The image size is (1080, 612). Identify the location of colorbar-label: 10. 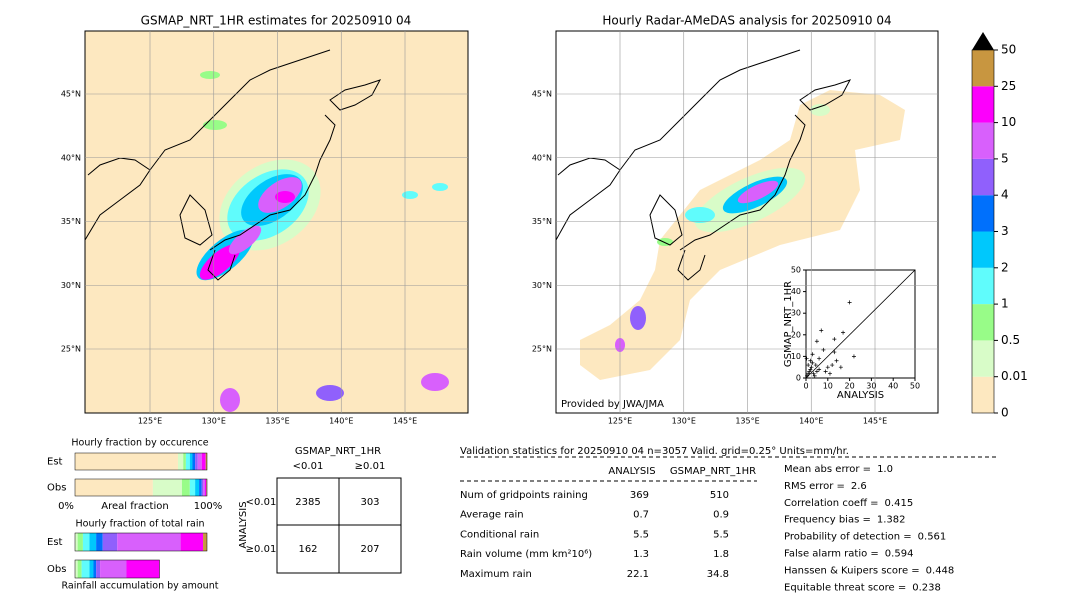
(1008, 122).